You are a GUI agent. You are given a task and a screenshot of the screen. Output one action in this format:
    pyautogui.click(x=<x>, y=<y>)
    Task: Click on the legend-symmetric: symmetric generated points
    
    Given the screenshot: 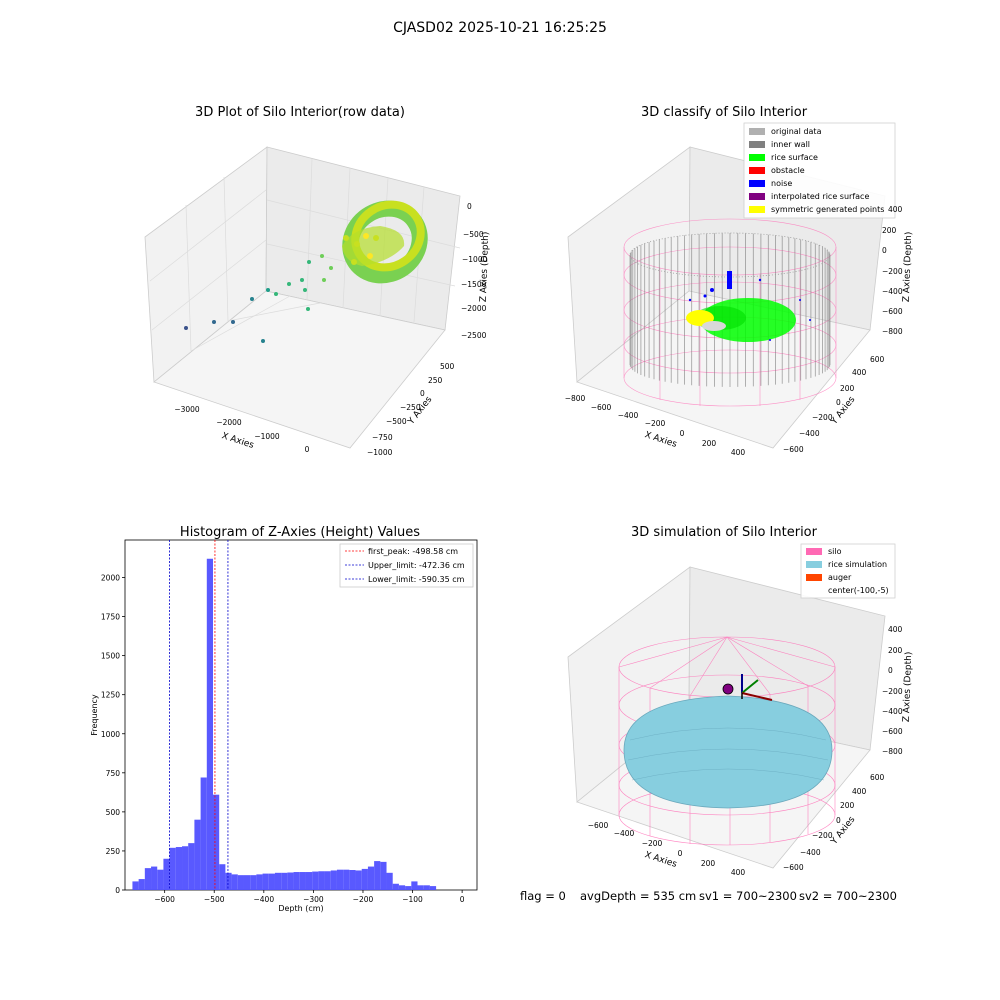 What is the action you would take?
    pyautogui.click(x=827, y=209)
    